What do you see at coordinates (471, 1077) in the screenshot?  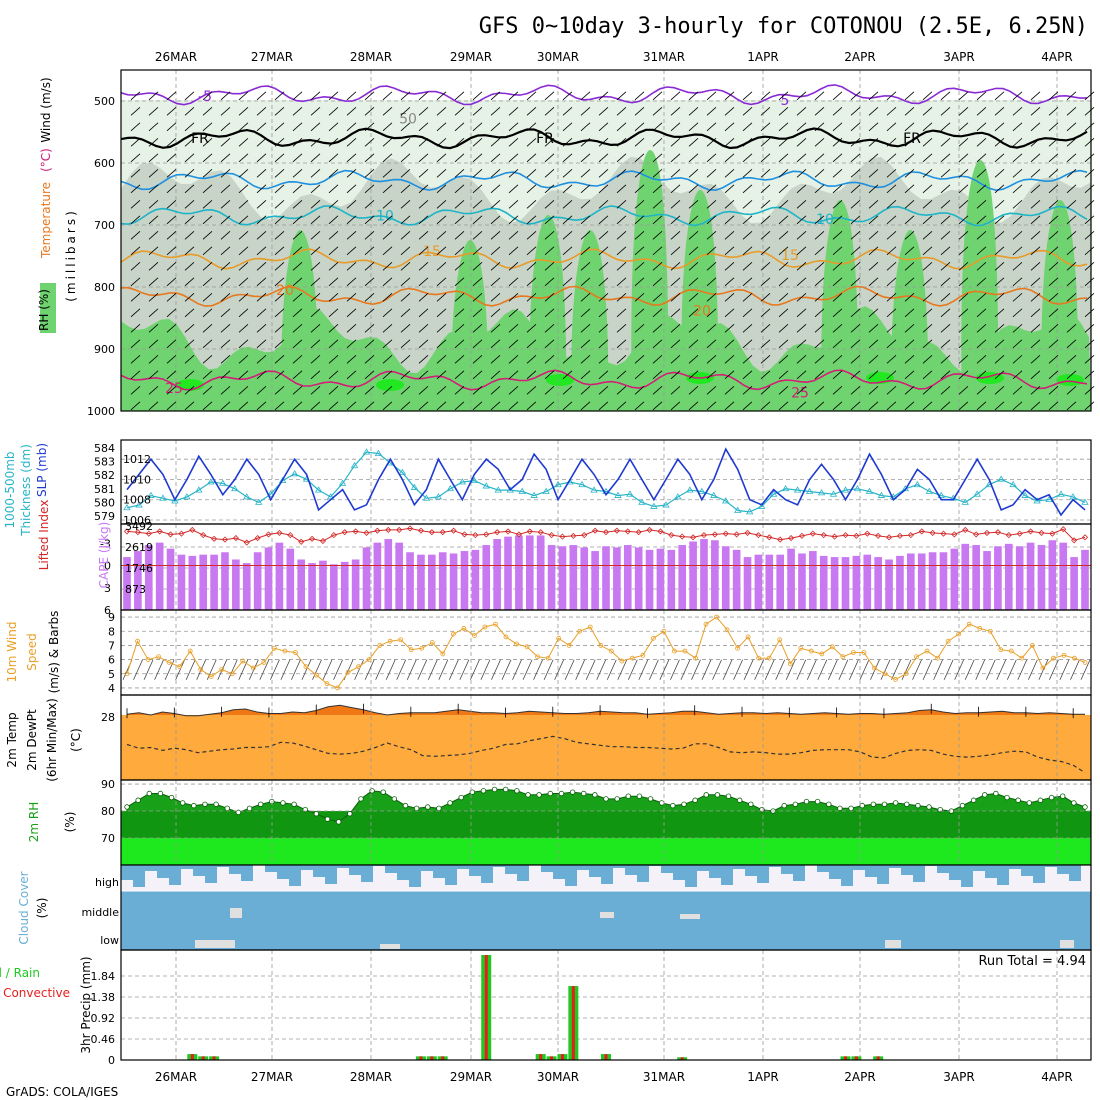 I see `date-label-bottom: 29MAR` at bounding box center [471, 1077].